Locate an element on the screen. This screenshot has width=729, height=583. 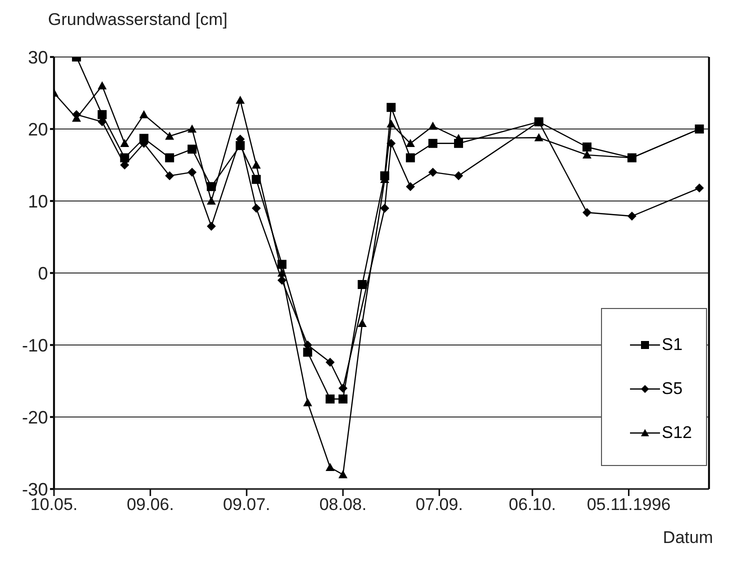
legend-label: S5 is located at coordinates (672, 389).